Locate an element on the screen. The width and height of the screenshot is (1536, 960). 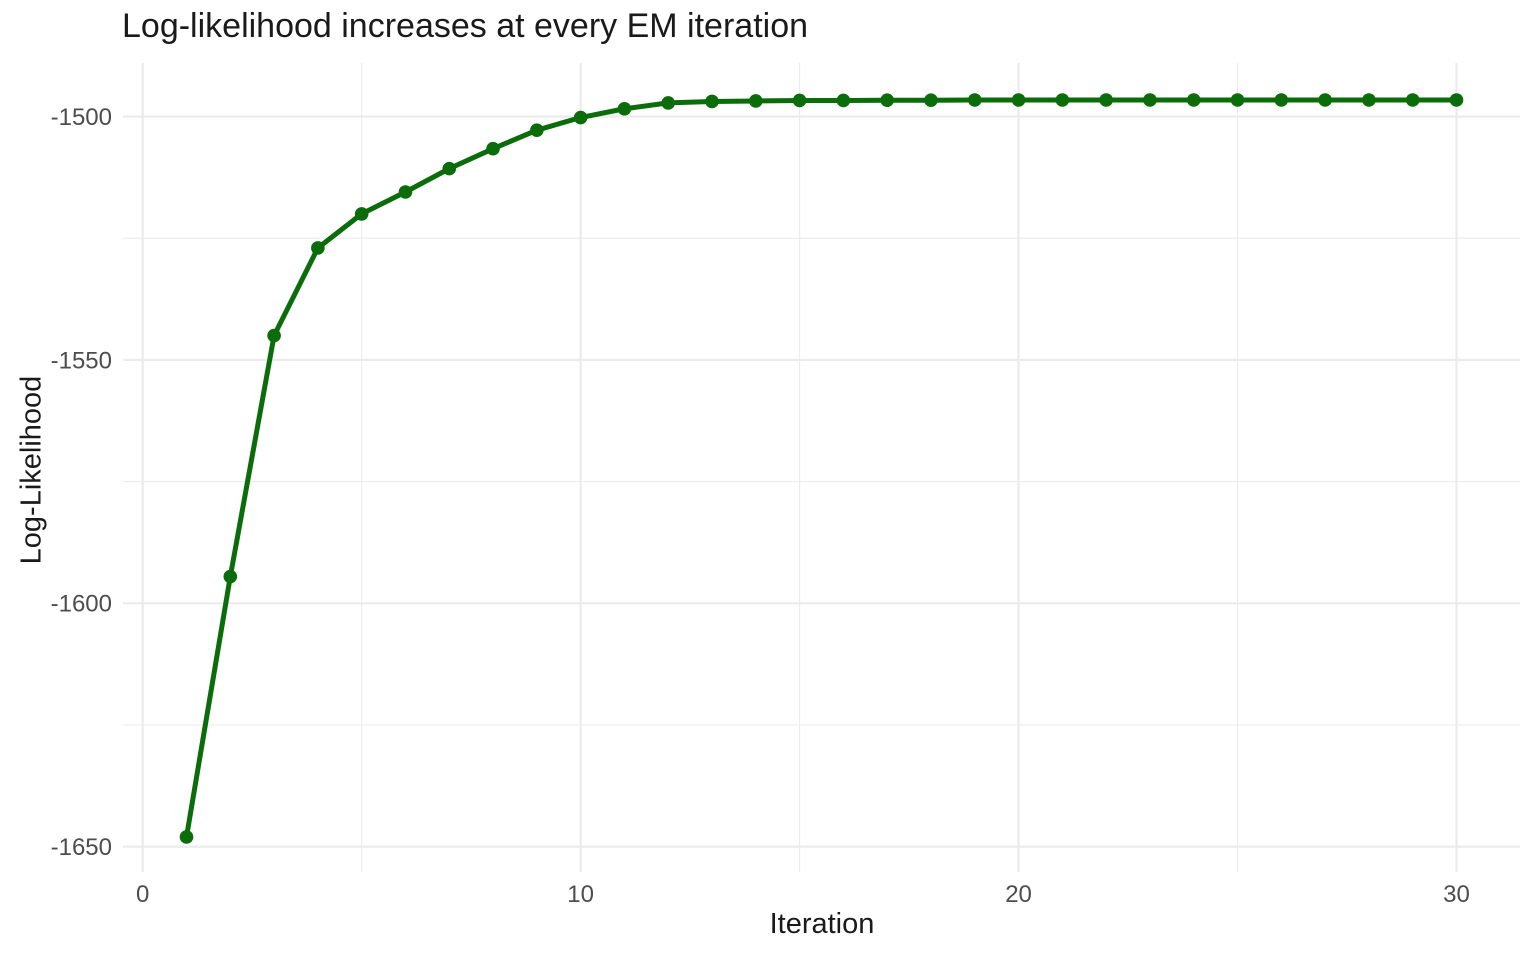
x-tick-label: 20 is located at coordinates (1018, 894).